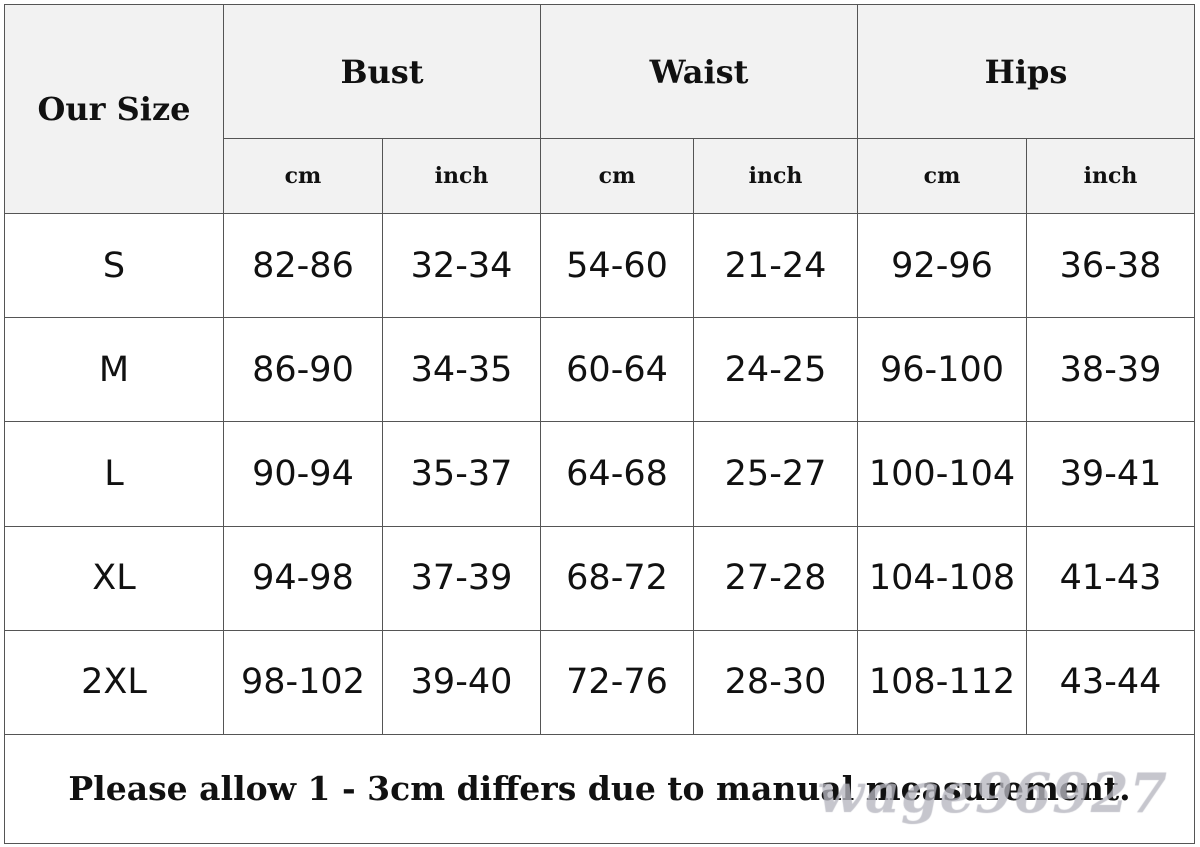 This screenshot has height=847, width=1200. Describe the element at coordinates (303, 370) in the screenshot. I see `table-cell: 86-90` at that location.